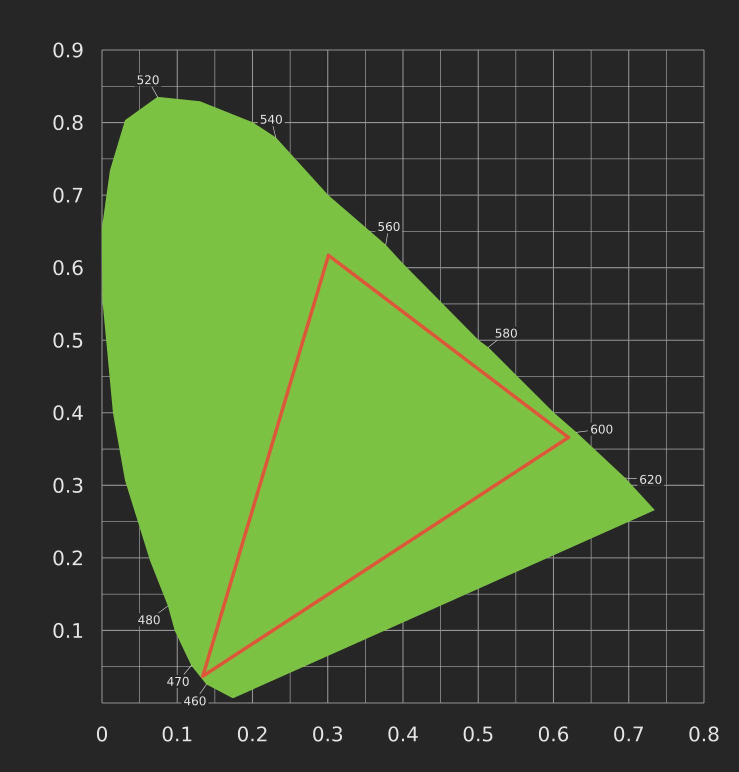 The width and height of the screenshot is (739, 772). What do you see at coordinates (67, 630) in the screenshot?
I see `y-tick-label: 0.1` at bounding box center [67, 630].